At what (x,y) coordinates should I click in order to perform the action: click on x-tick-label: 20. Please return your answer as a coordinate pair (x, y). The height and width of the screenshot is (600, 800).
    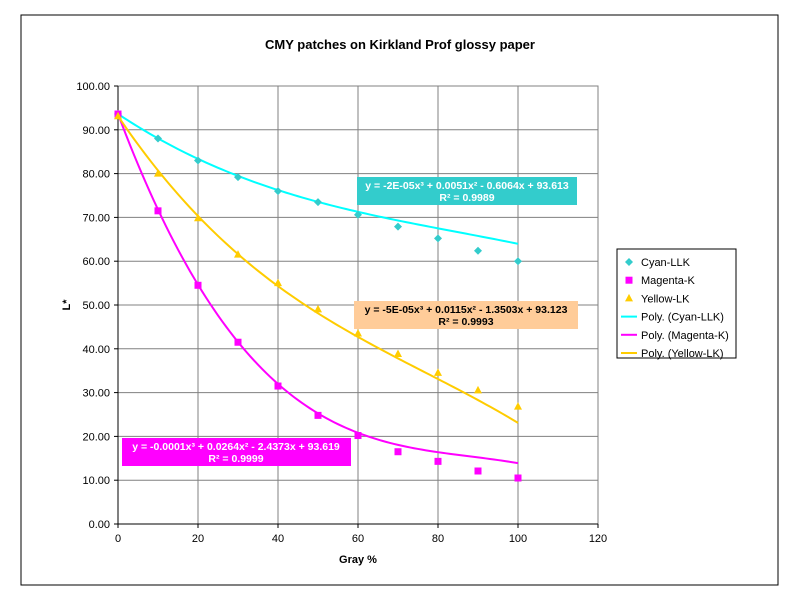
    Looking at the image, I should click on (198, 539).